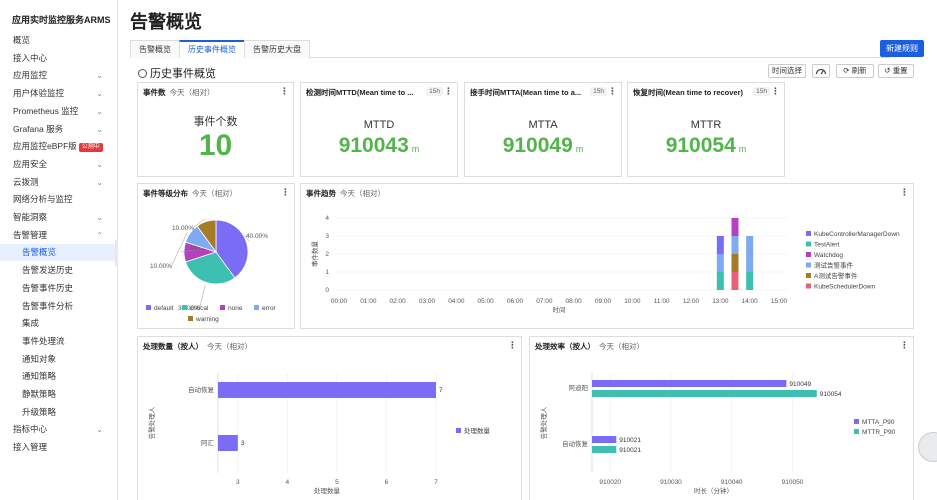 Image resolution: width=937 pixels, height=500 pixels. I want to click on trend-bar-Watchdog, so click(735, 227).